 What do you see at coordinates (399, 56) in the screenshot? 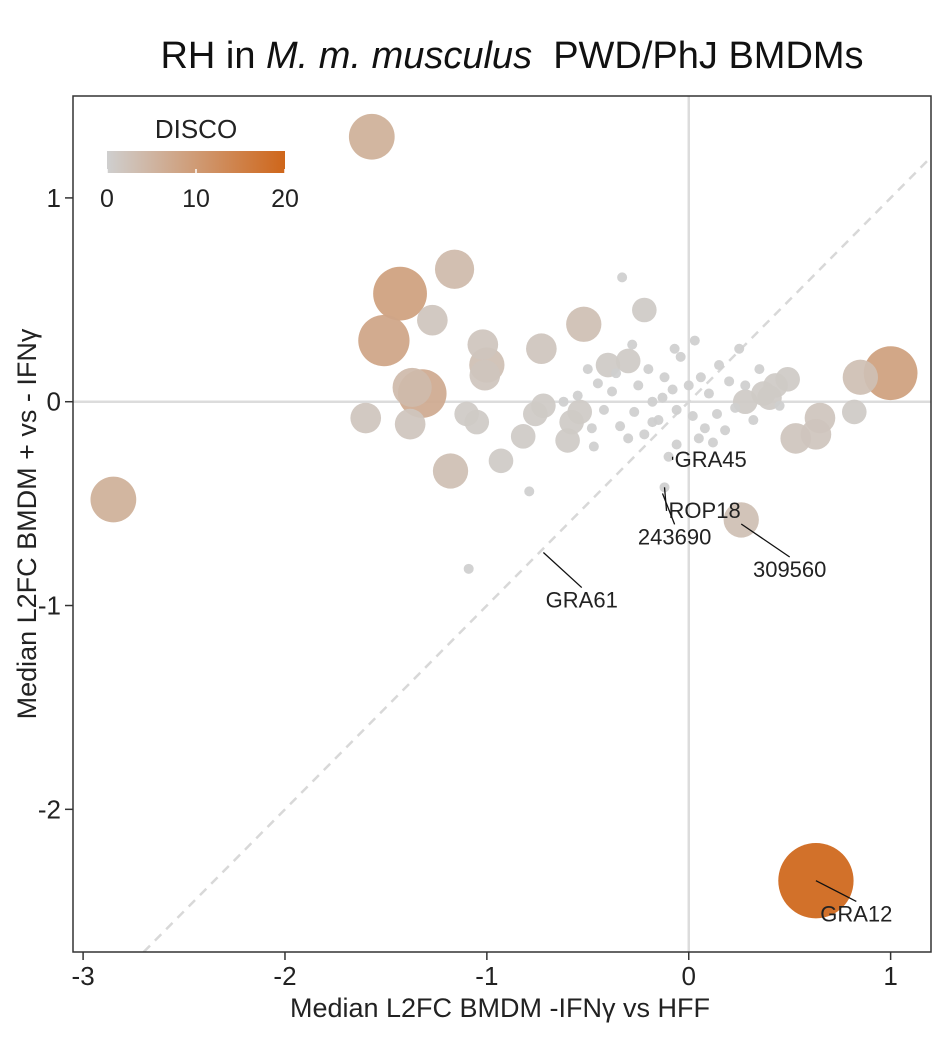
I see `title-italic: M. m. musculus` at bounding box center [399, 56].